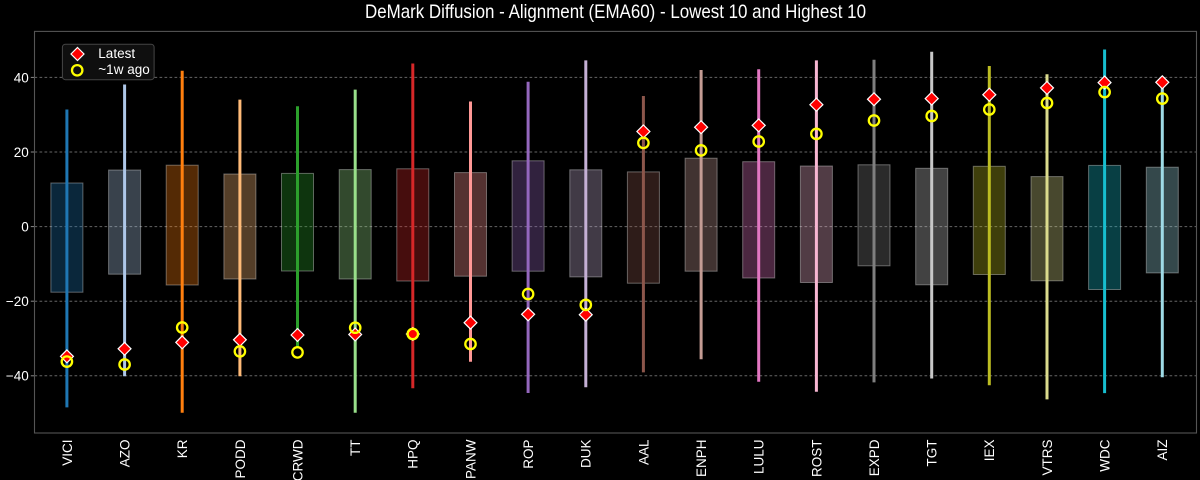 The image size is (1200, 480). I want to click on svg-text: ROST, so click(816, 459).